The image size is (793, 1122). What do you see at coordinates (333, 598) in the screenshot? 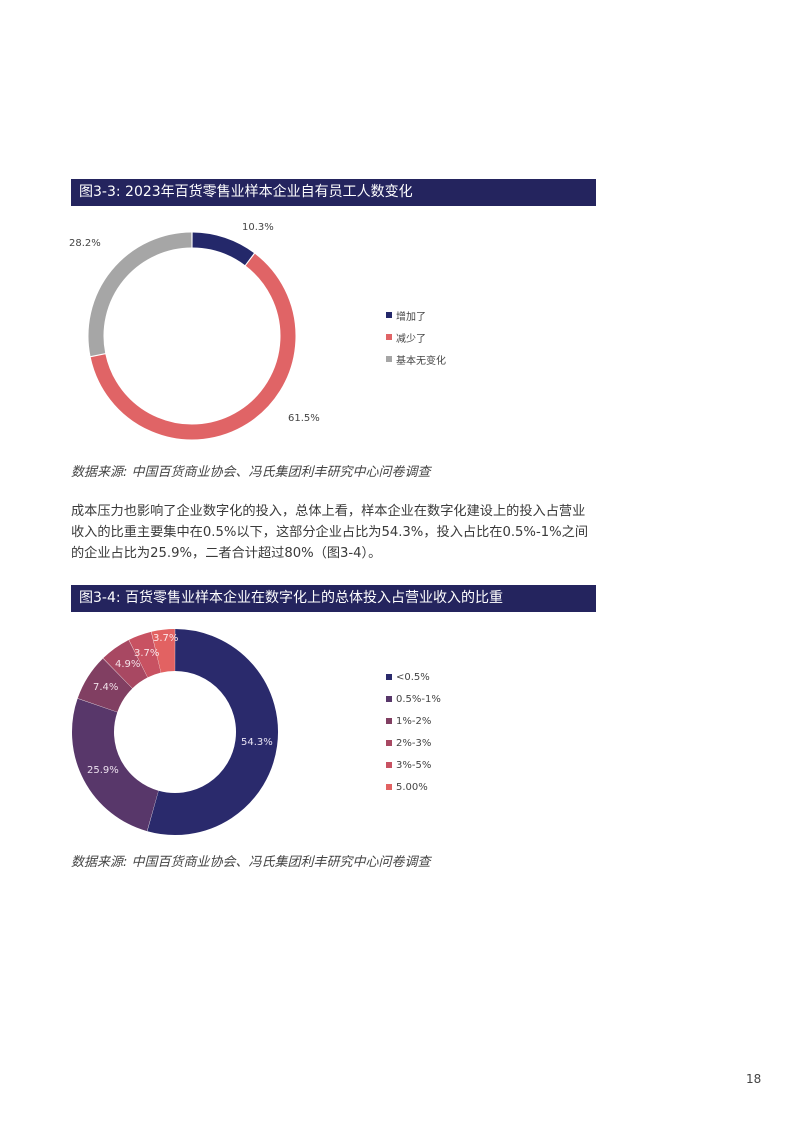
I see `figure-3-4-title: 图3-4: 百货零售业样本企业在数字化上的总体投入占营业收入的比重` at bounding box center [333, 598].